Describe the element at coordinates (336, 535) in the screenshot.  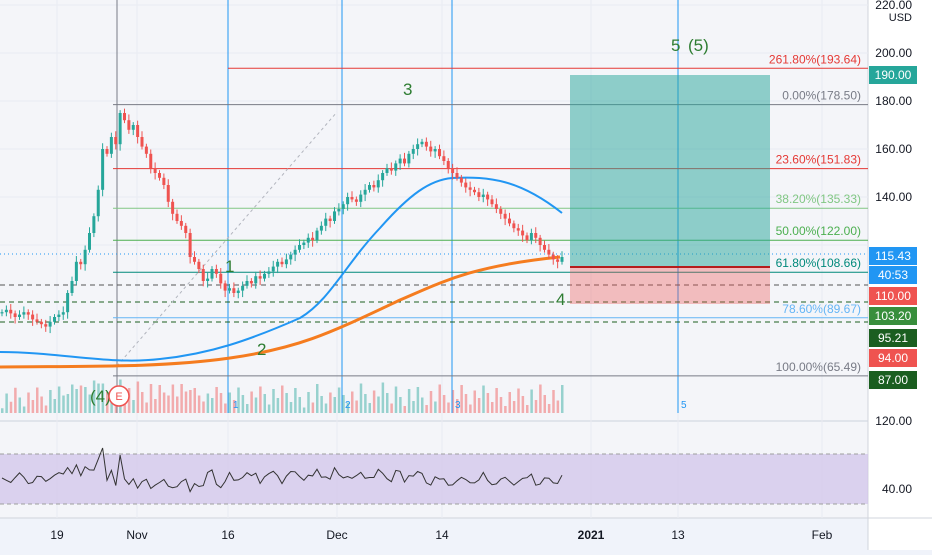
I see `time-tick: Dec` at that location.